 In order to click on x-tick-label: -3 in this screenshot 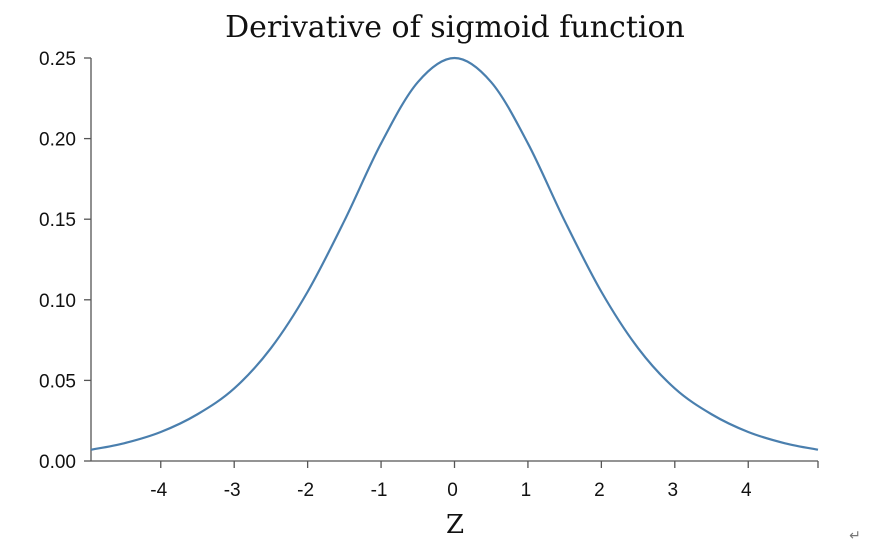, I will do `click(232, 490)`.